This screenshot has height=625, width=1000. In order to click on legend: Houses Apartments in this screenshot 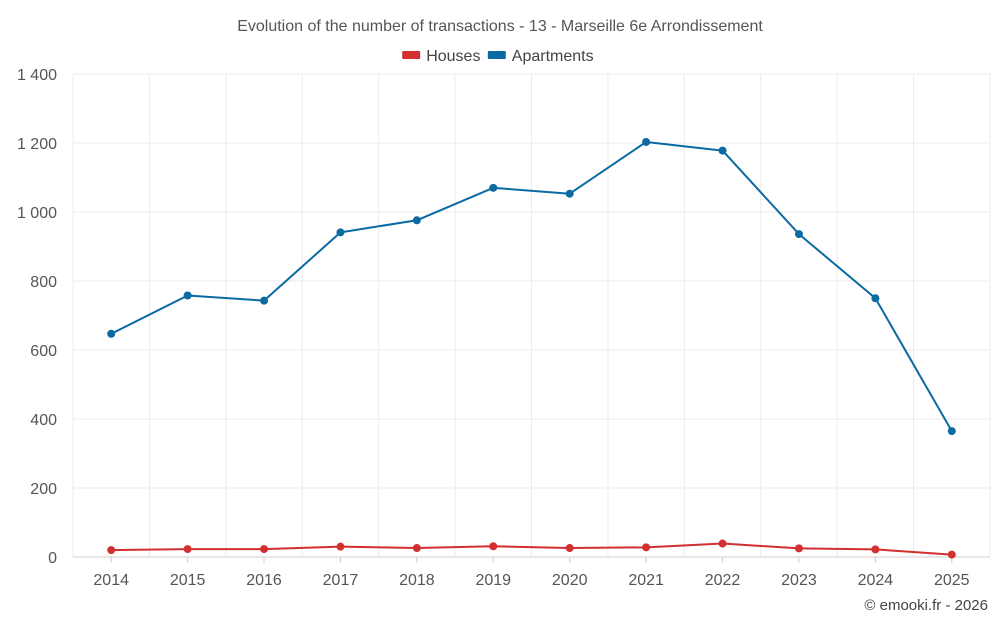, I will do `click(498, 56)`.